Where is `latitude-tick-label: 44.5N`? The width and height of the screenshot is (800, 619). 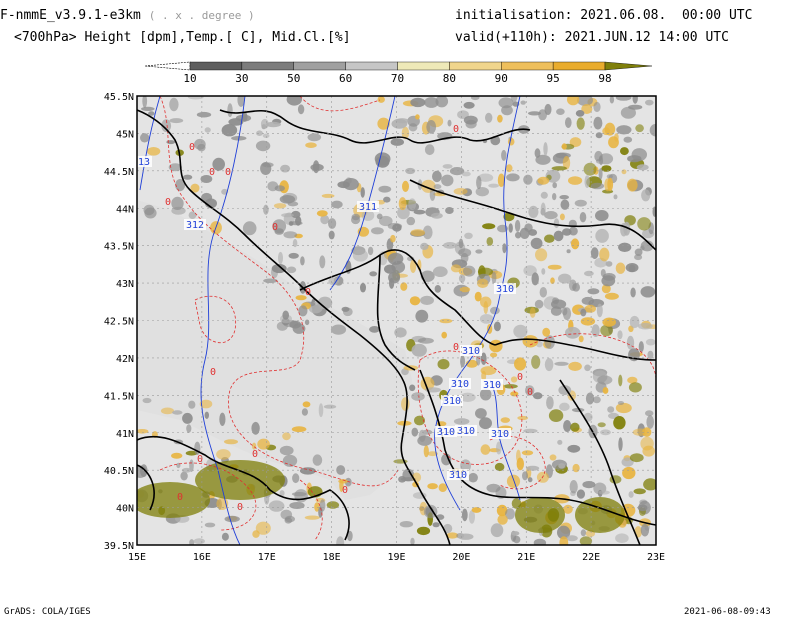
latitude-tick-label: 44.5N is located at coordinates (119, 172).